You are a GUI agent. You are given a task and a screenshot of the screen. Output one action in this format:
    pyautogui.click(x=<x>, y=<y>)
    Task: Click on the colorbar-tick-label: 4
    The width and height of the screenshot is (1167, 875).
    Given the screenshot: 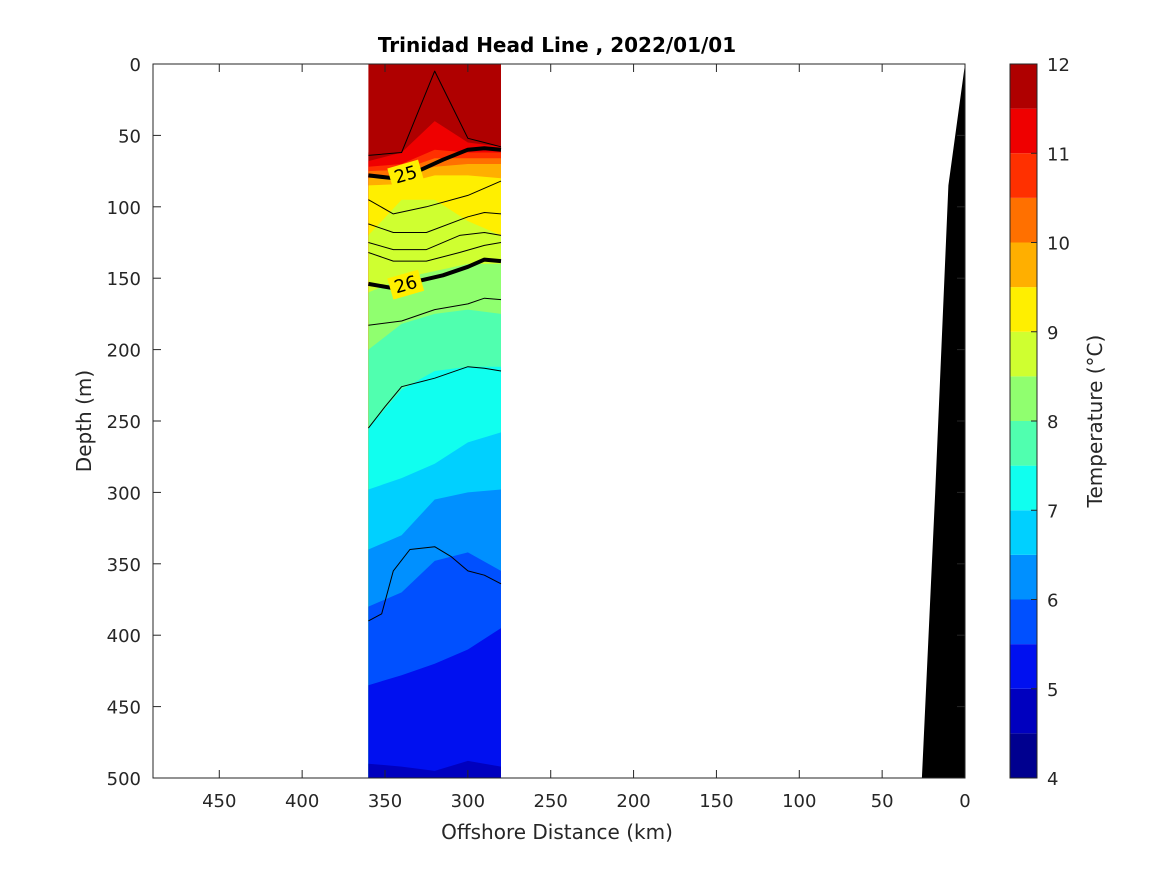 What is the action you would take?
    pyautogui.click(x=1052, y=779)
    